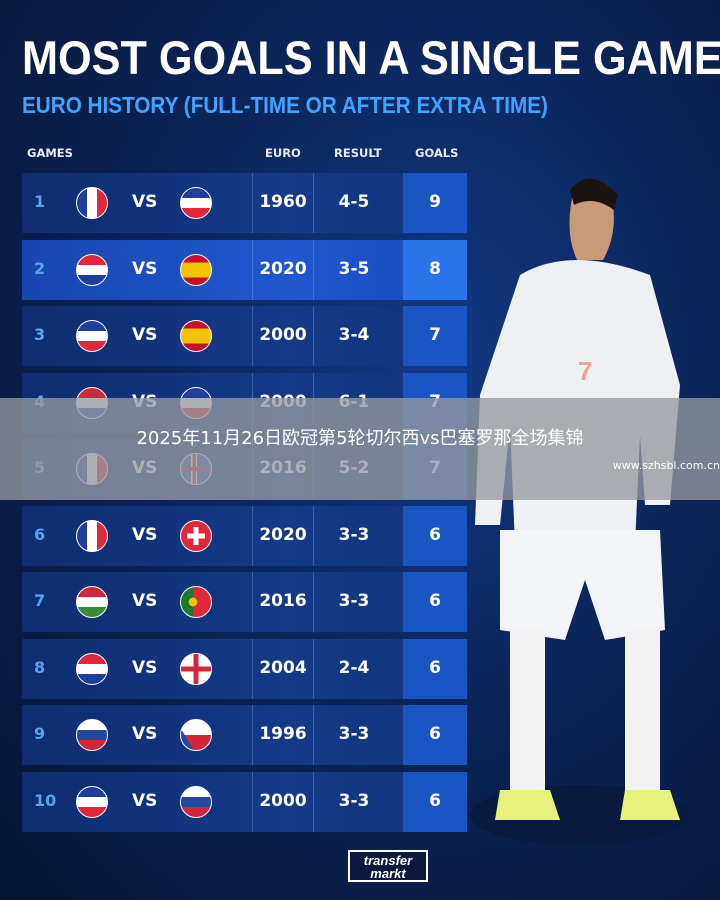 The height and width of the screenshot is (900, 720). Describe the element at coordinates (435, 336) in the screenshot. I see `goals: 7` at that location.